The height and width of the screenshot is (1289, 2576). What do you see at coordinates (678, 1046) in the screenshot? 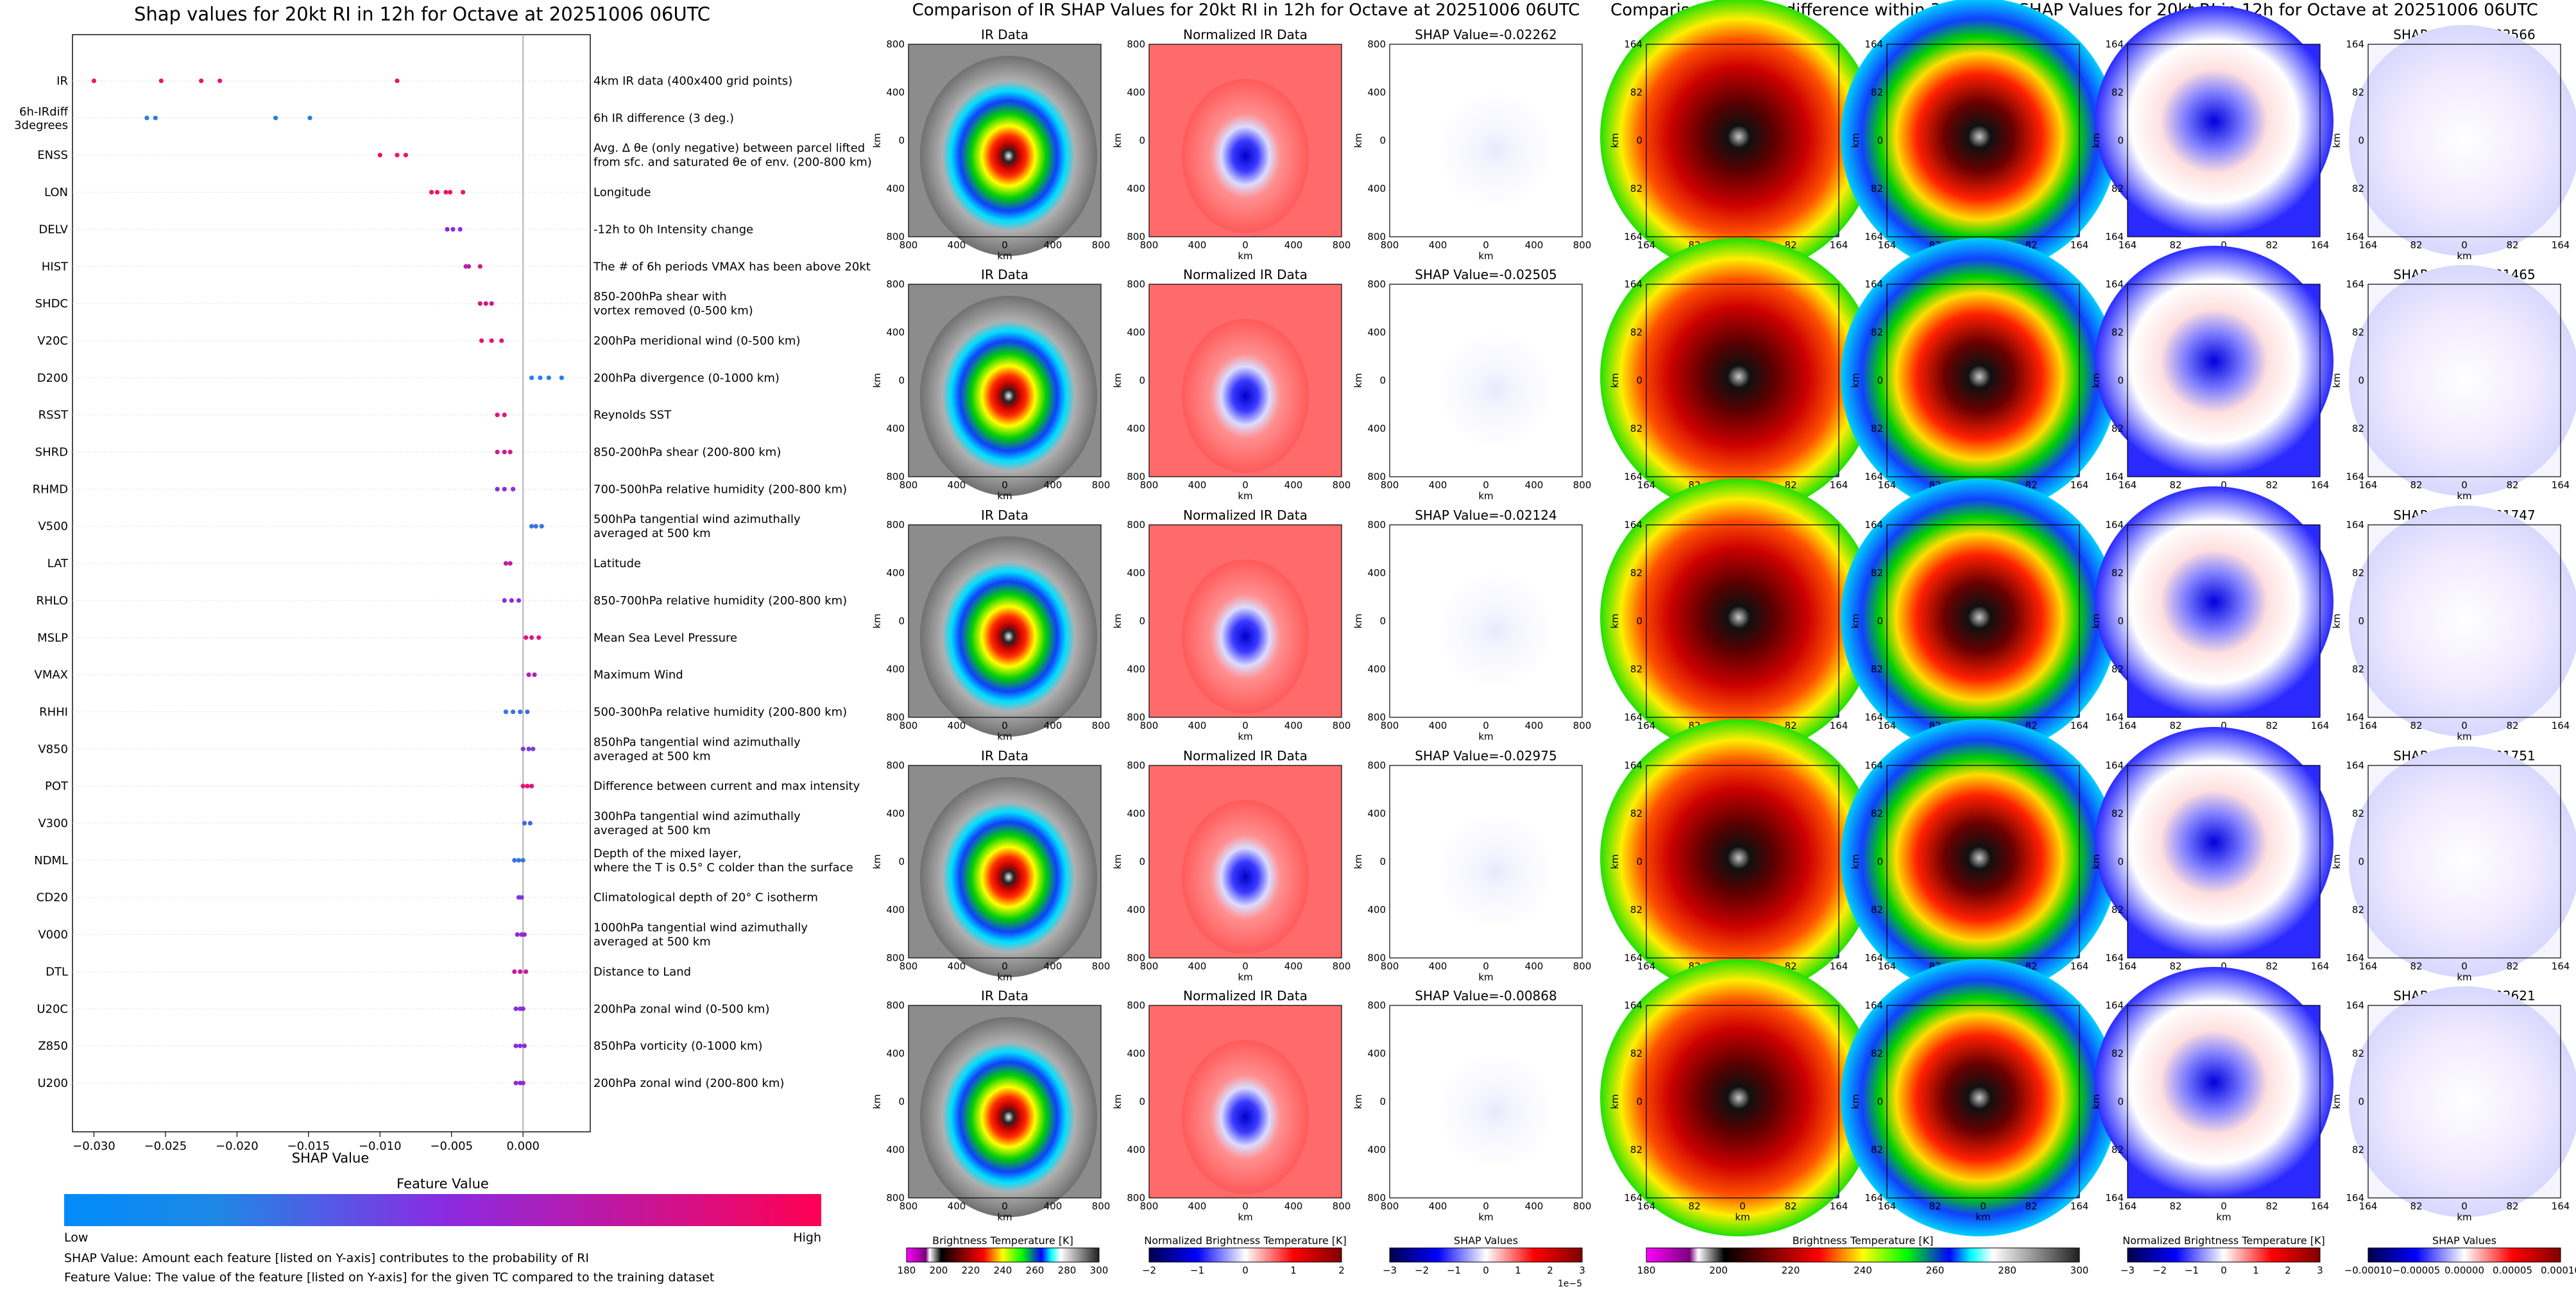
I see `feature-description: 850hPa vorticity (0-1000 km)` at bounding box center [678, 1046].